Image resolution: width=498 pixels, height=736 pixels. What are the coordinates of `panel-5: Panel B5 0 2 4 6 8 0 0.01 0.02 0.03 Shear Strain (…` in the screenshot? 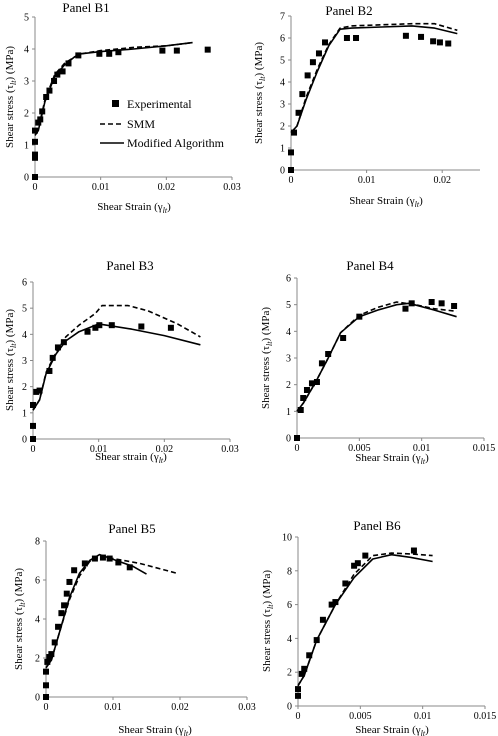 It's located at (134, 628).